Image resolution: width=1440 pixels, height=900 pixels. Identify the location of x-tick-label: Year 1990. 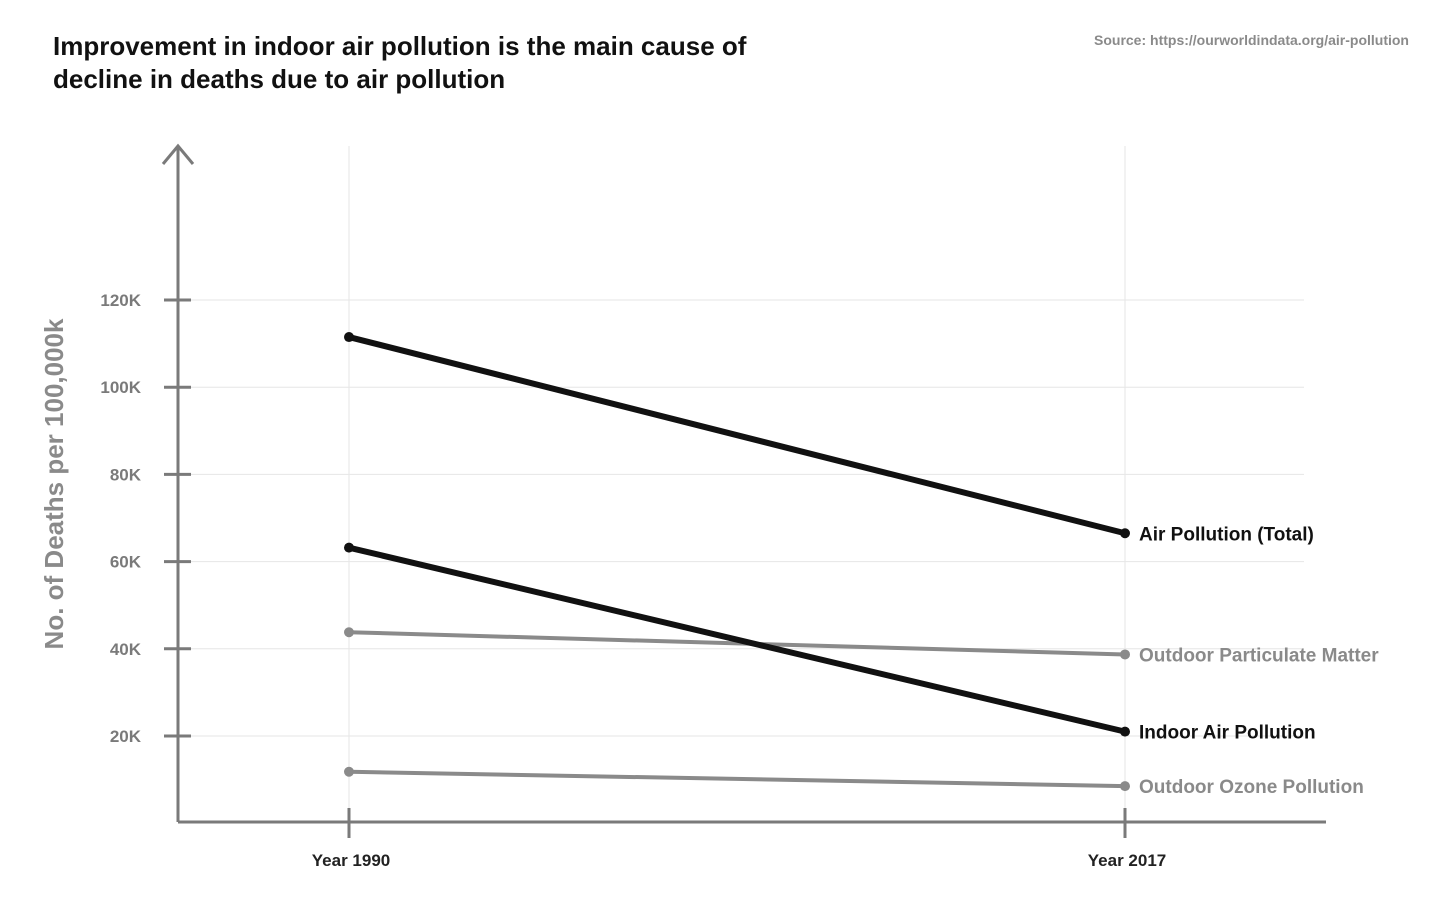
(351, 860).